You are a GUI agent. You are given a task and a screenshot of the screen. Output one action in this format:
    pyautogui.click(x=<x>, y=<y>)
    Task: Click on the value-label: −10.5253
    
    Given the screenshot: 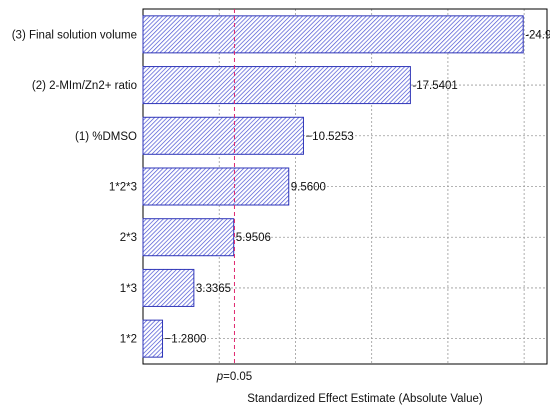 What is the action you would take?
    pyautogui.click(x=329, y=137)
    